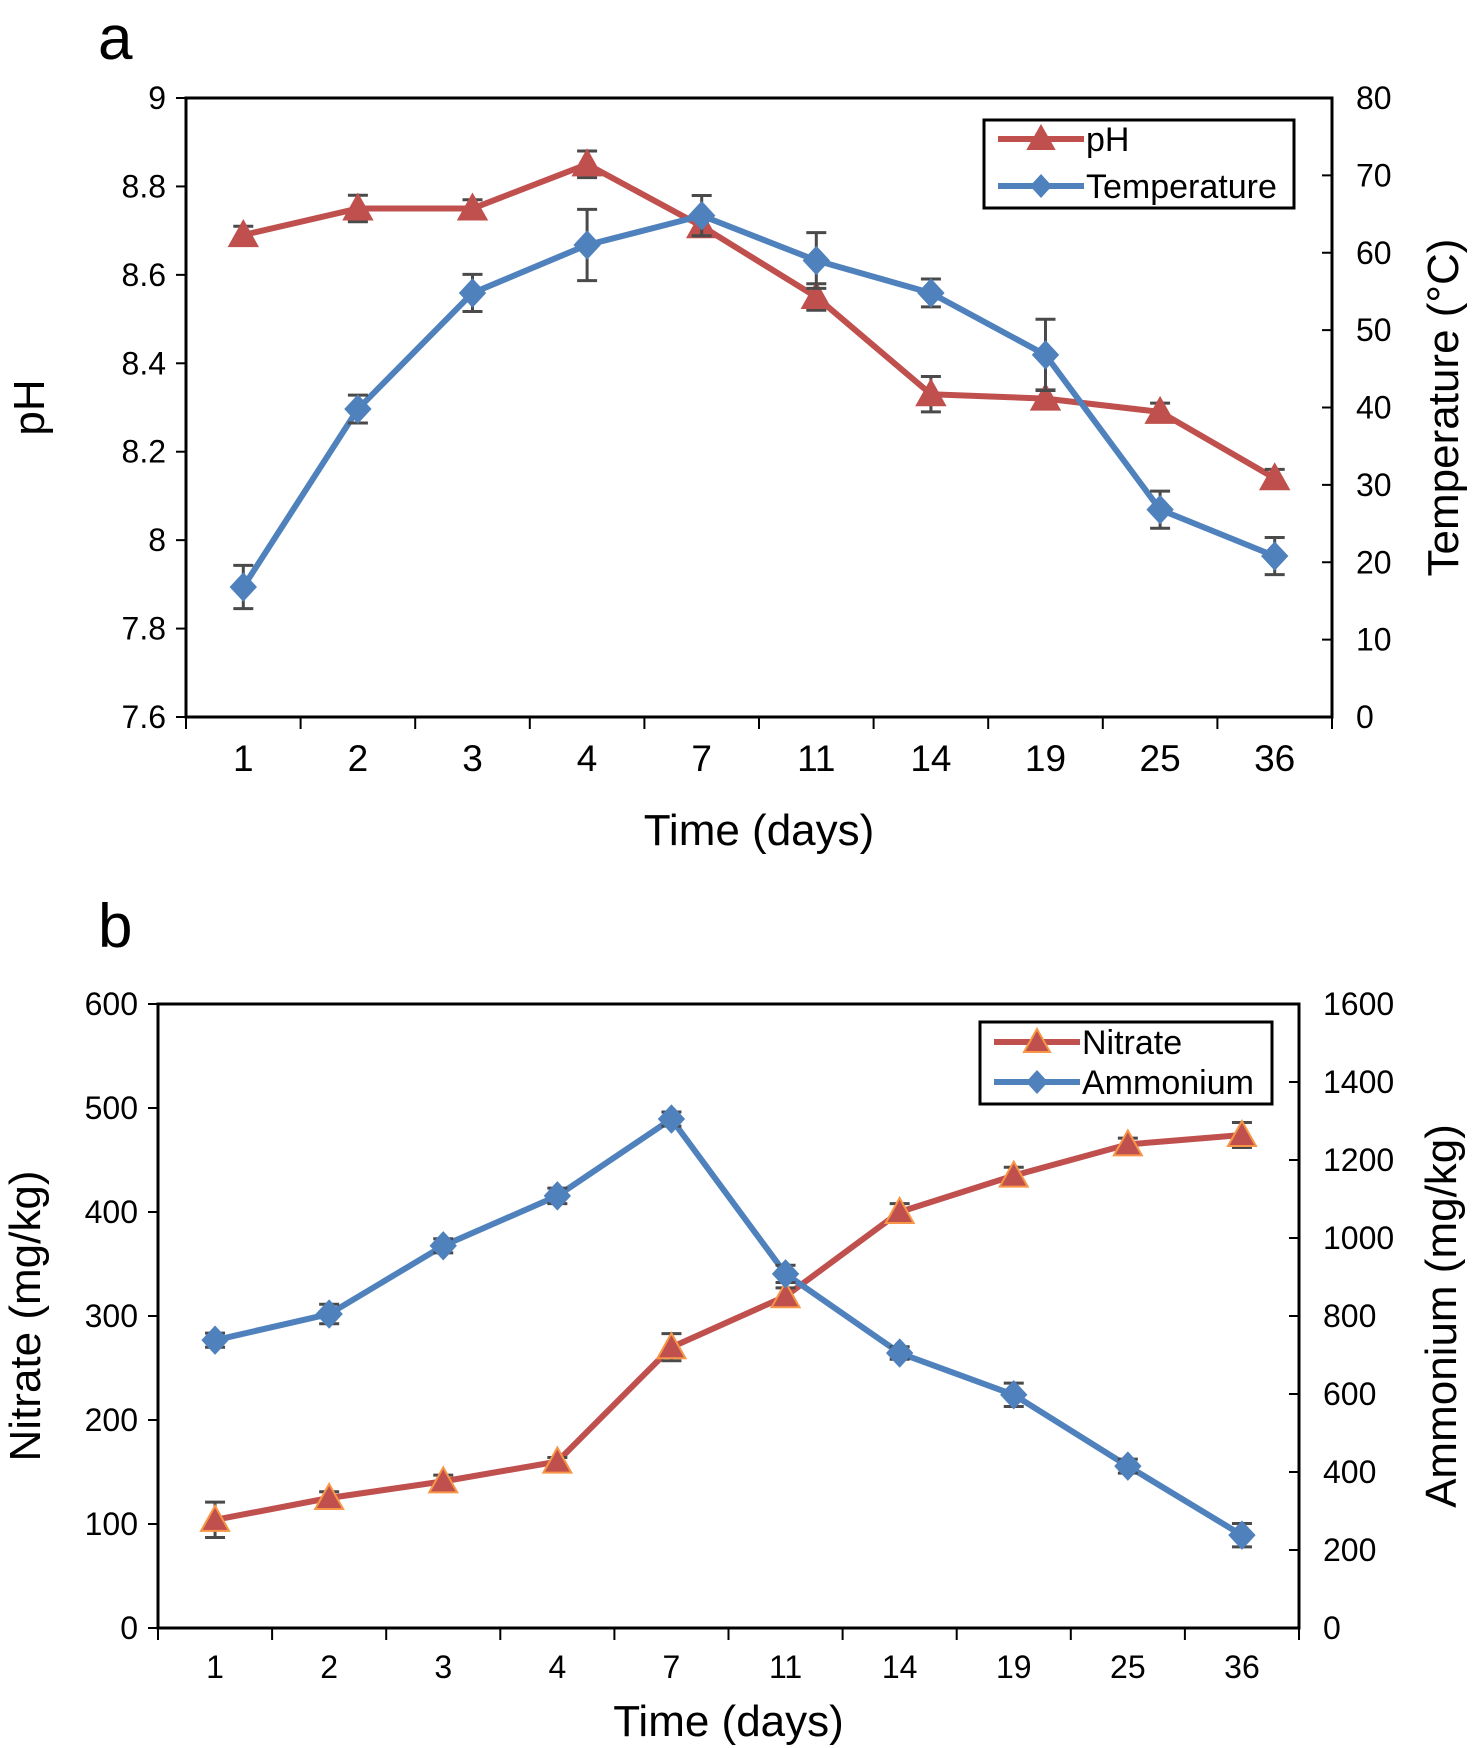 This screenshot has width=1480, height=1748. Describe the element at coordinates (1358, 1082) in the screenshot. I see `y-tick-label-right: 1400` at that location.